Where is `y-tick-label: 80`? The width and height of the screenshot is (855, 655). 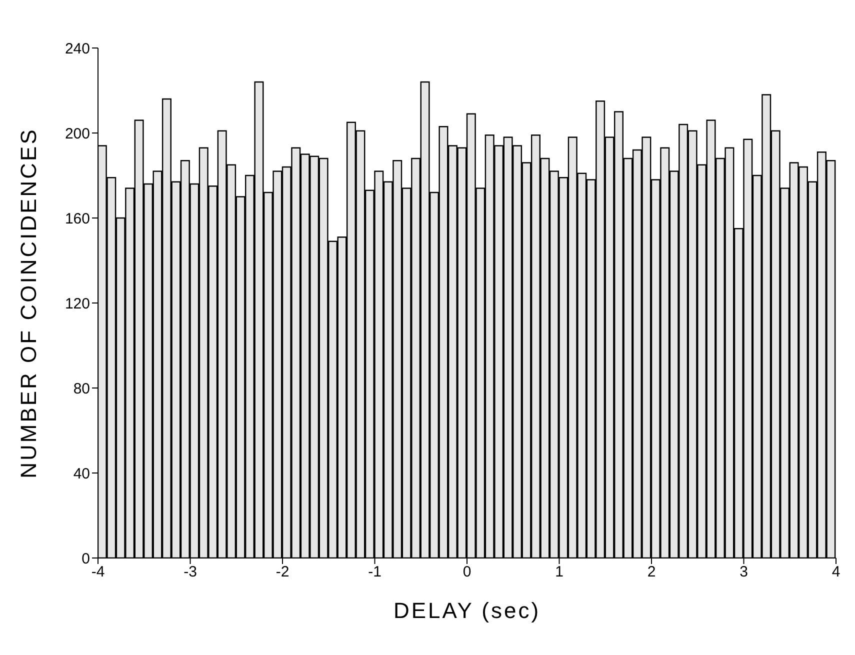 y-tick-label: 80 is located at coordinates (81, 389).